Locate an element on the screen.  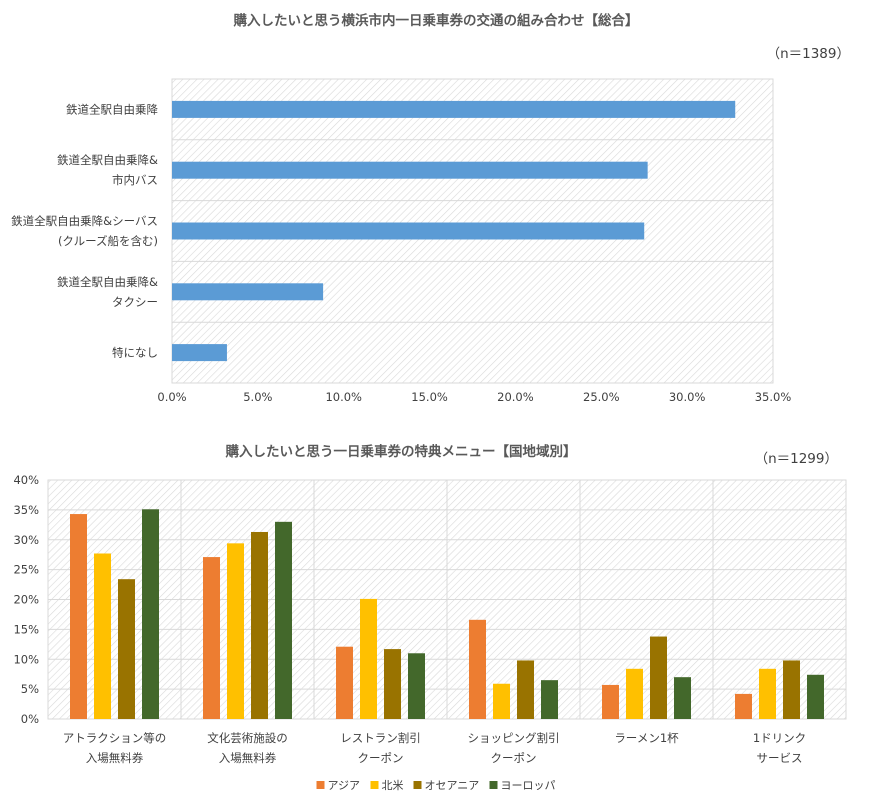
chart2-category-label: 文化芸術施設の is located at coordinates (247, 738).